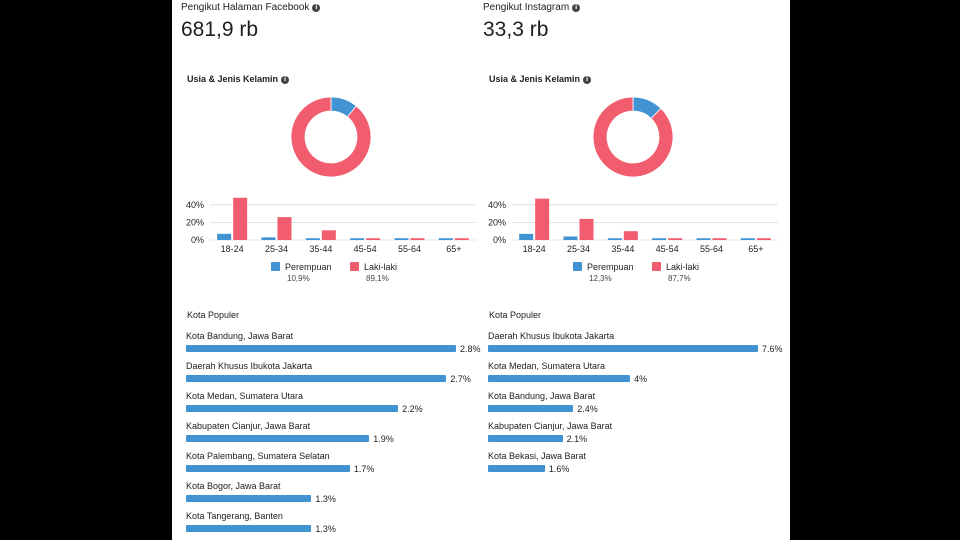  I want to click on city-row: Daerah Khusus Ibukota Jakarta 7.6%, so click(635, 345).